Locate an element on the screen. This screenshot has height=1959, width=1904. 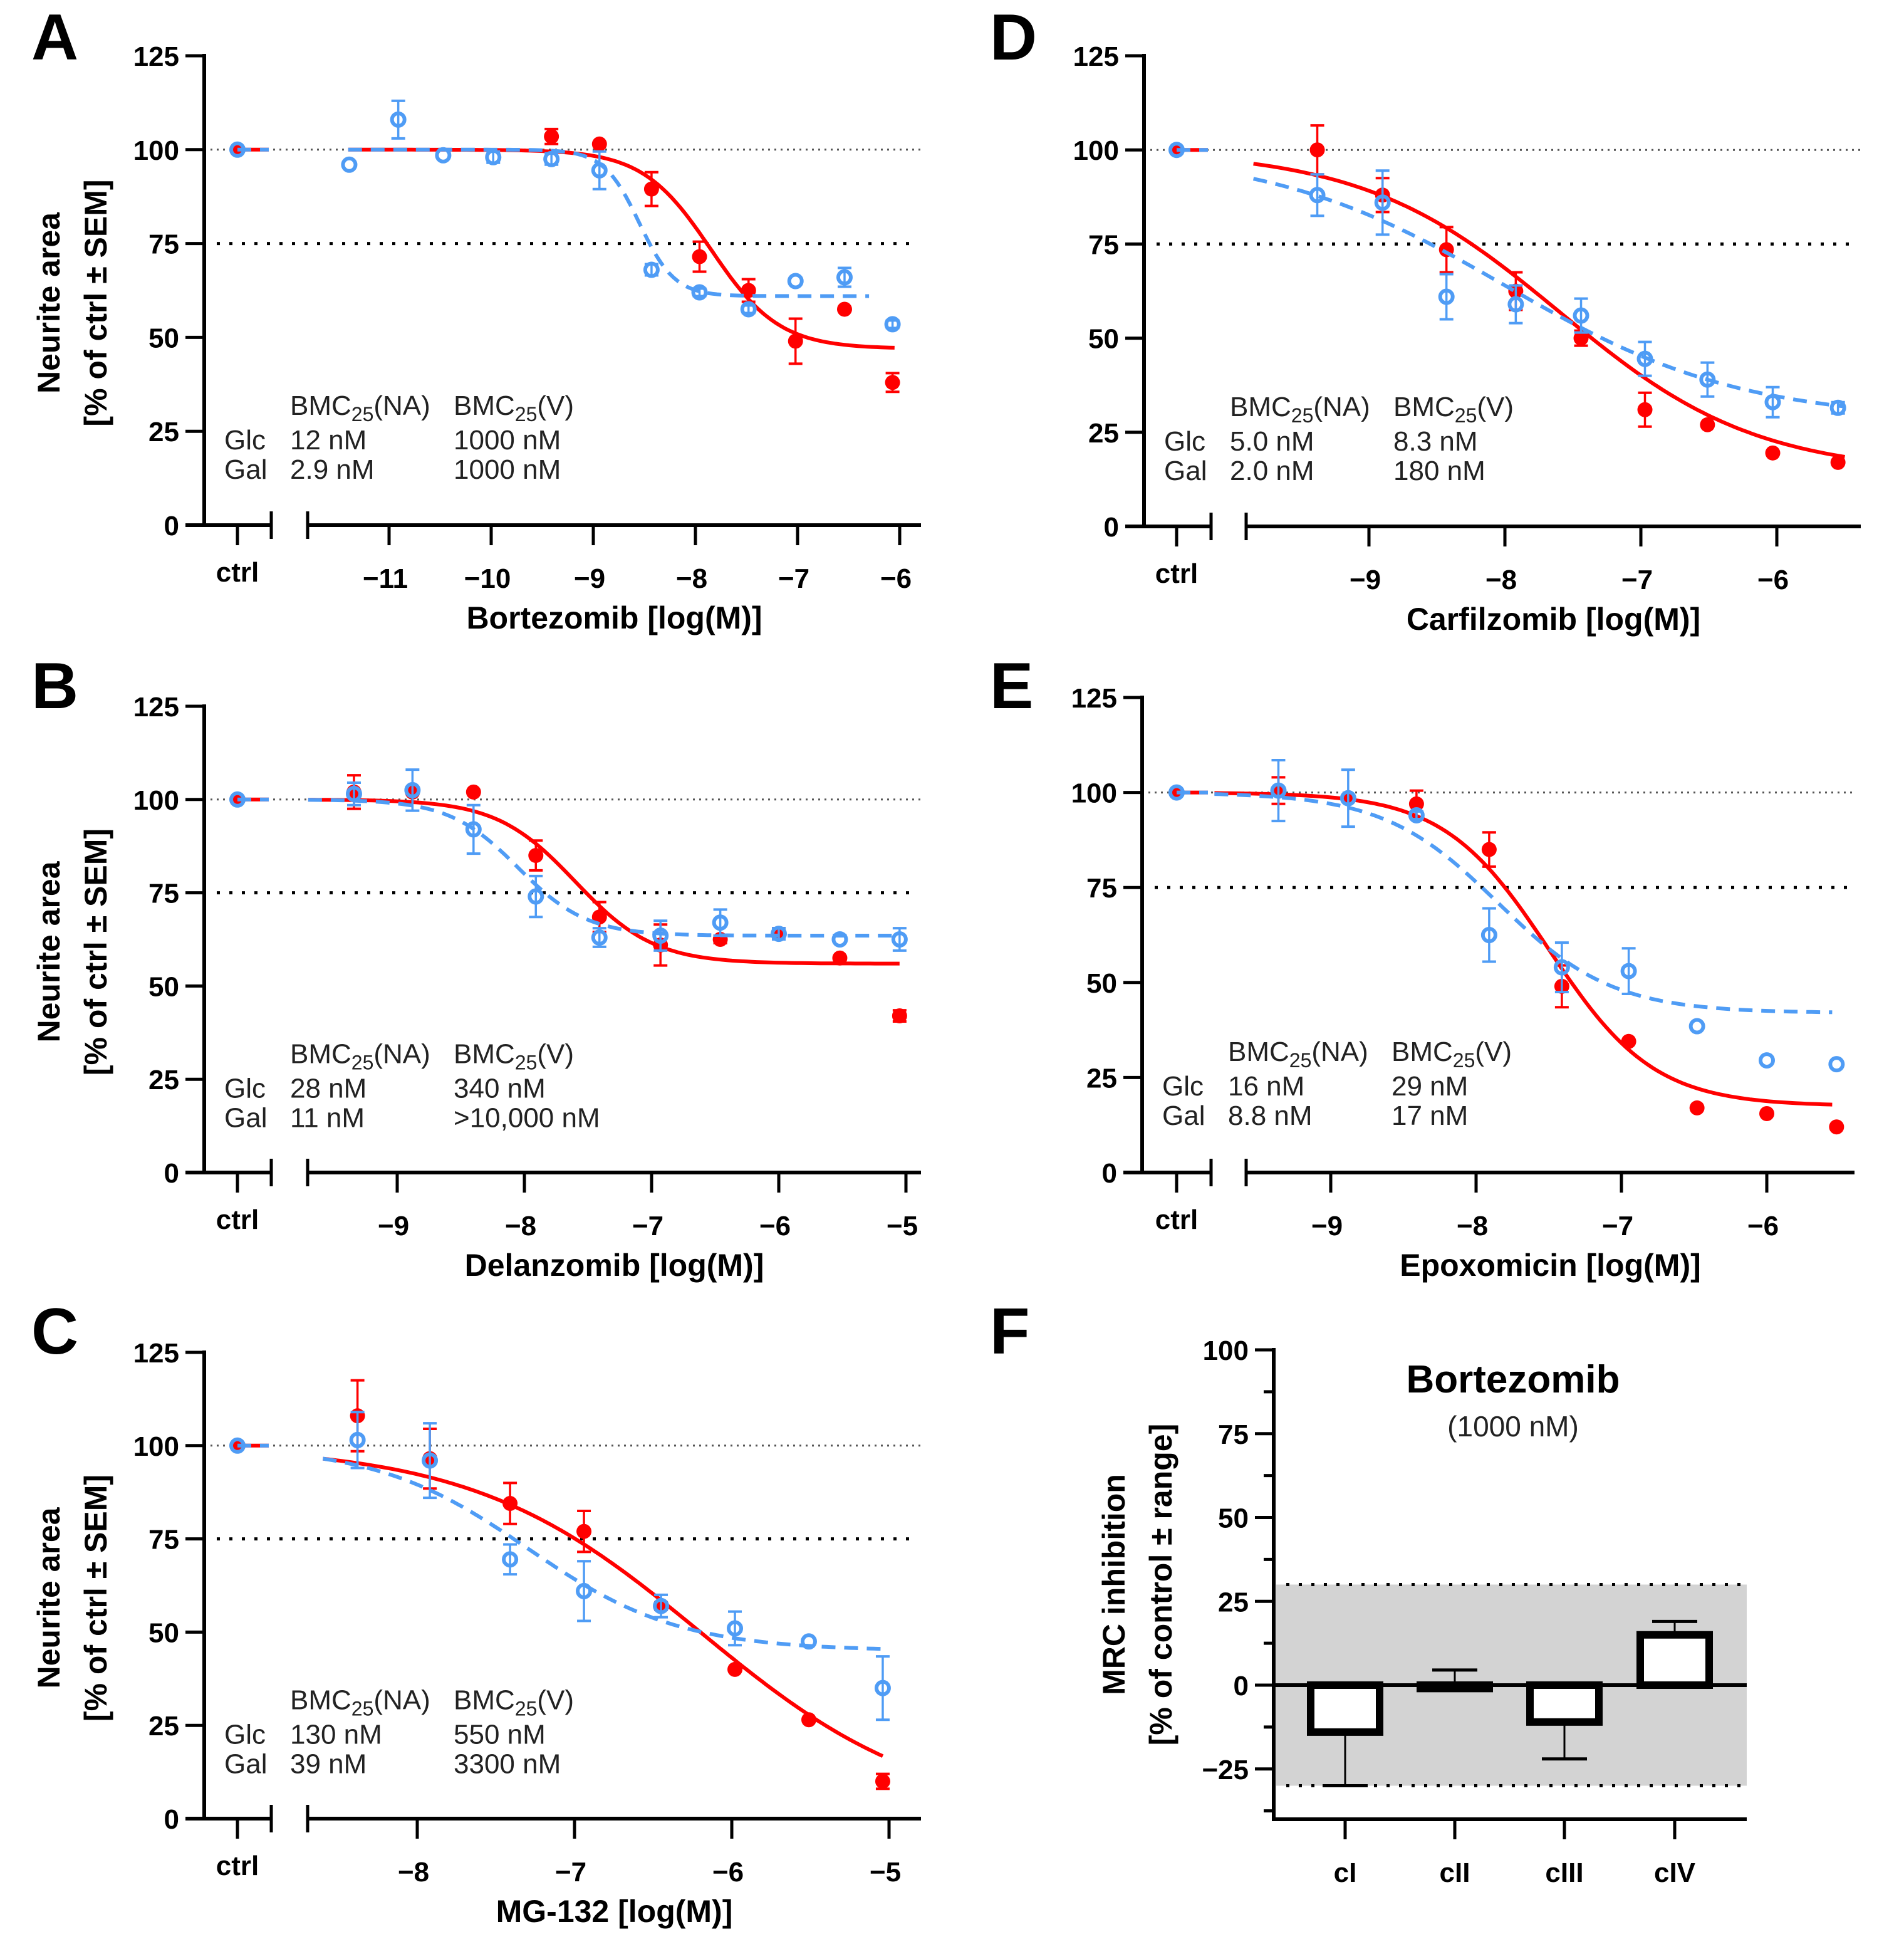
x-tick-label: cIII is located at coordinates (1564, 1872).